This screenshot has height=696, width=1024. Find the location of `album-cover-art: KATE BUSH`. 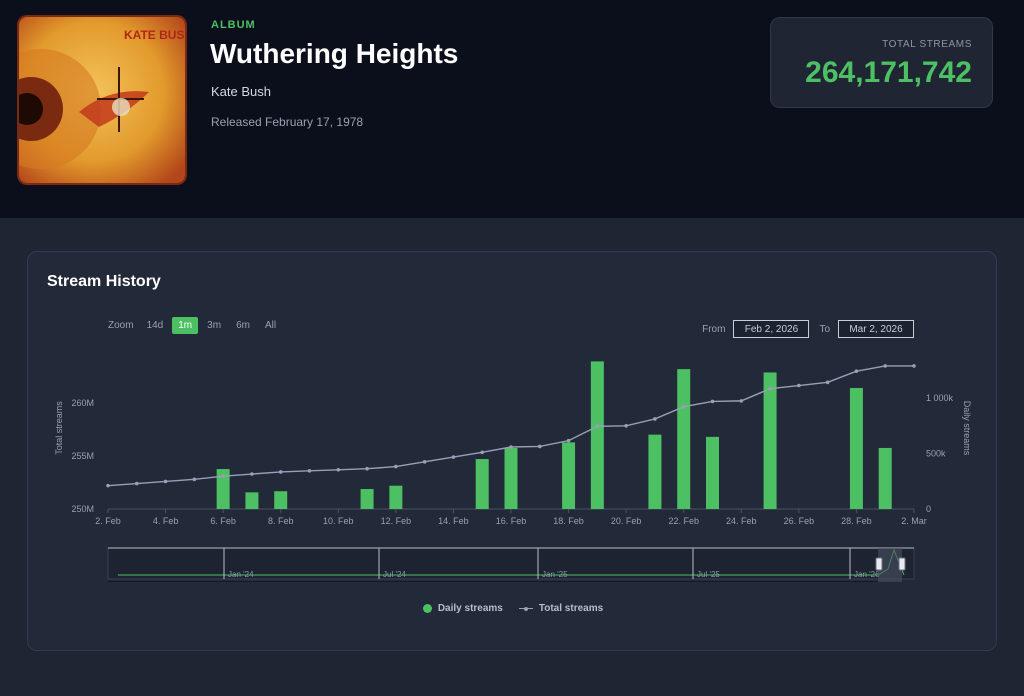

album-cover-art: KATE BUSH is located at coordinates (102, 100).